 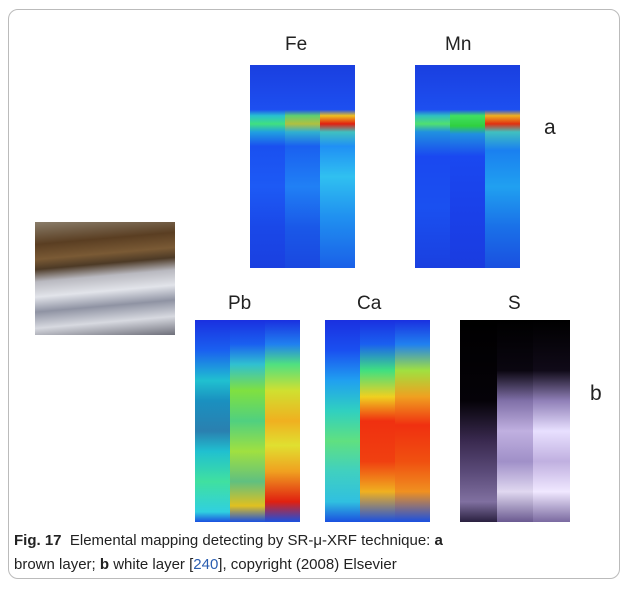 What do you see at coordinates (467, 166) in the screenshot?
I see `mn-map` at bounding box center [467, 166].